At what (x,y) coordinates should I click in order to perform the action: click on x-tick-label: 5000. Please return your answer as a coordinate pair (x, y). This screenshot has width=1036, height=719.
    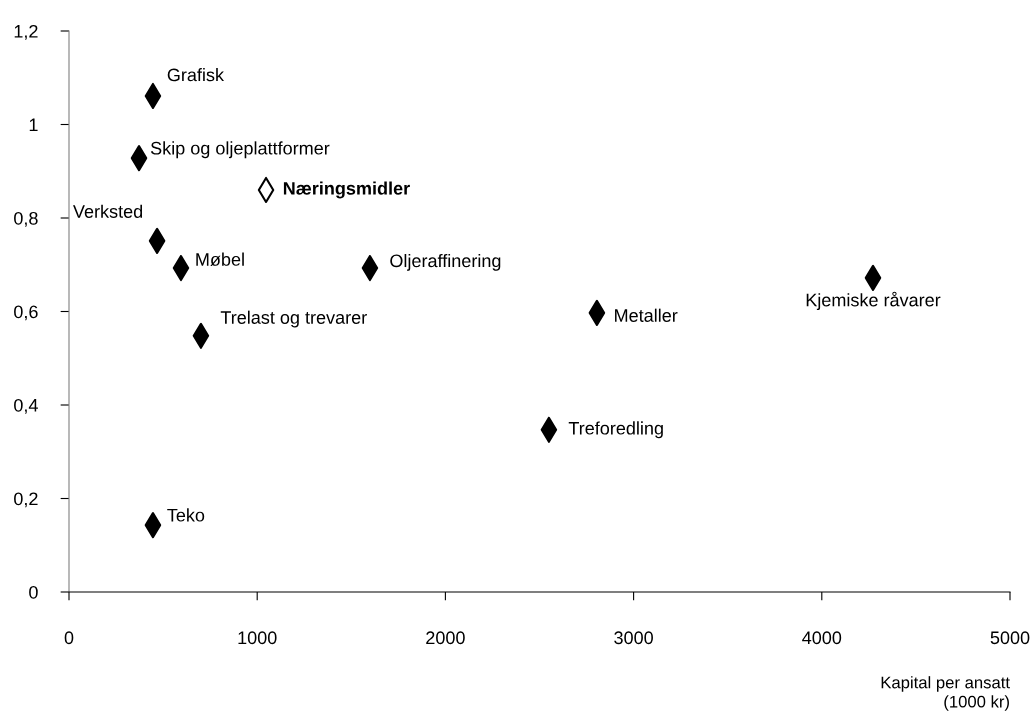
    Looking at the image, I should click on (1010, 638).